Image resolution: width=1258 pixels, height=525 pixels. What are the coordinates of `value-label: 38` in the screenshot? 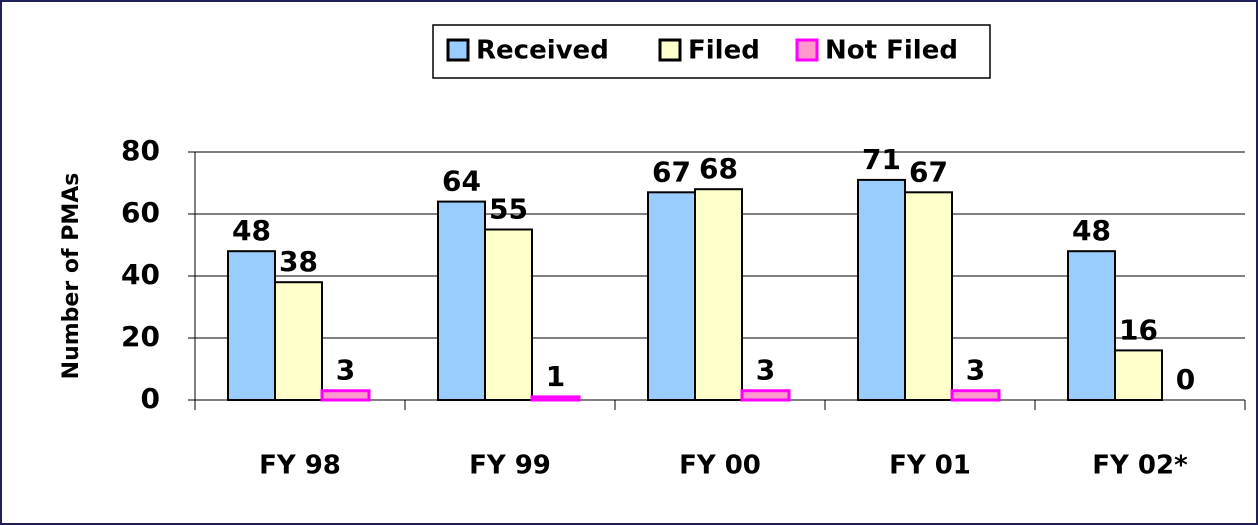 It's located at (298, 261).